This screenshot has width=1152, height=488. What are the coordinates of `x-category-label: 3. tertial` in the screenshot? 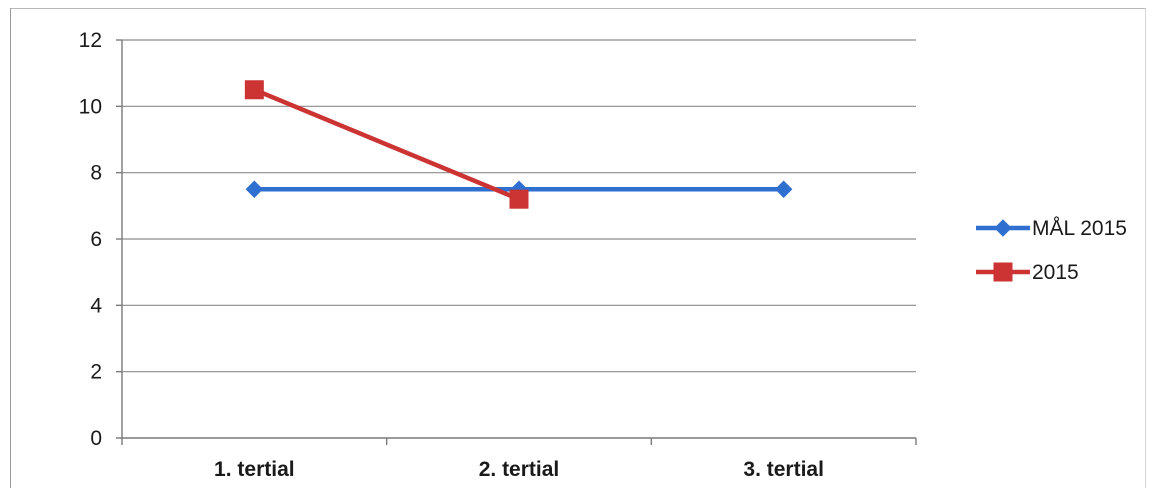 It's located at (783, 469).